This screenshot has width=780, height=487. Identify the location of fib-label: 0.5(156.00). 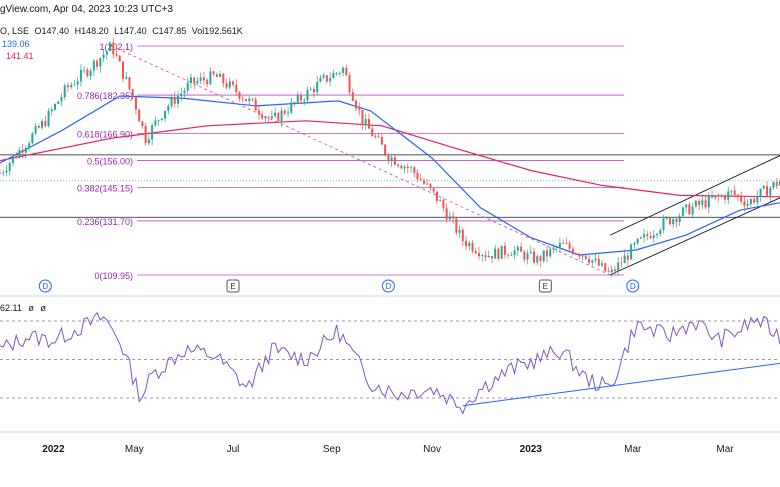
(110, 162).